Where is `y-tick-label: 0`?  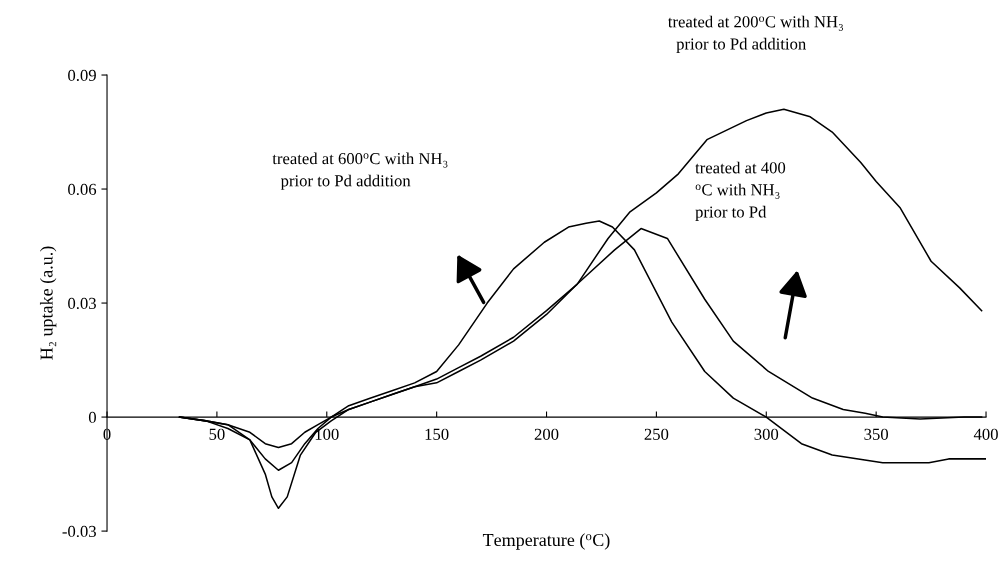 y-tick-label: 0 is located at coordinates (92, 417).